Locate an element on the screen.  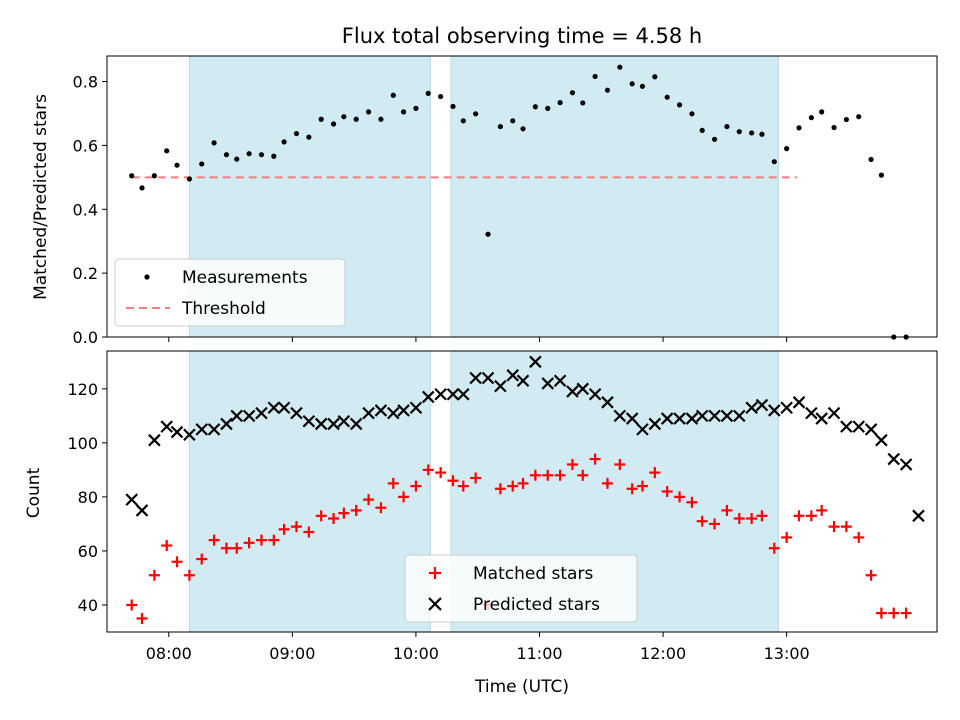
x-axis-label: Time (UTC) is located at coordinates (521, 687).